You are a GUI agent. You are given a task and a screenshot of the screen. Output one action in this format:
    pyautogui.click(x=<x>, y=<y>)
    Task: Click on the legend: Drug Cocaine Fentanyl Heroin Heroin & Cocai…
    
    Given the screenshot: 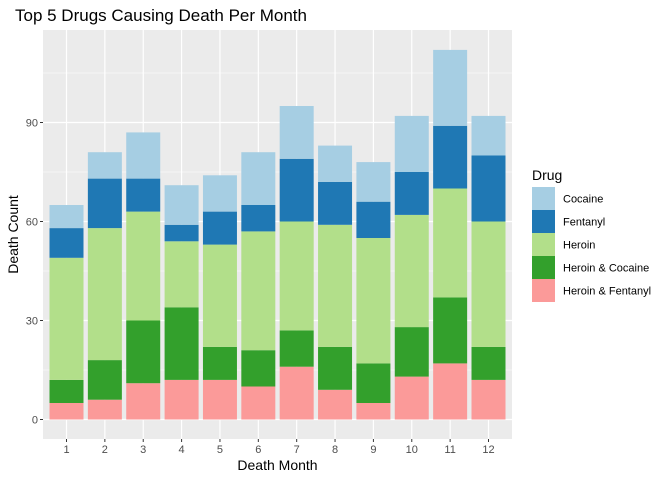 What is the action you would take?
    pyautogui.click(x=591, y=234)
    